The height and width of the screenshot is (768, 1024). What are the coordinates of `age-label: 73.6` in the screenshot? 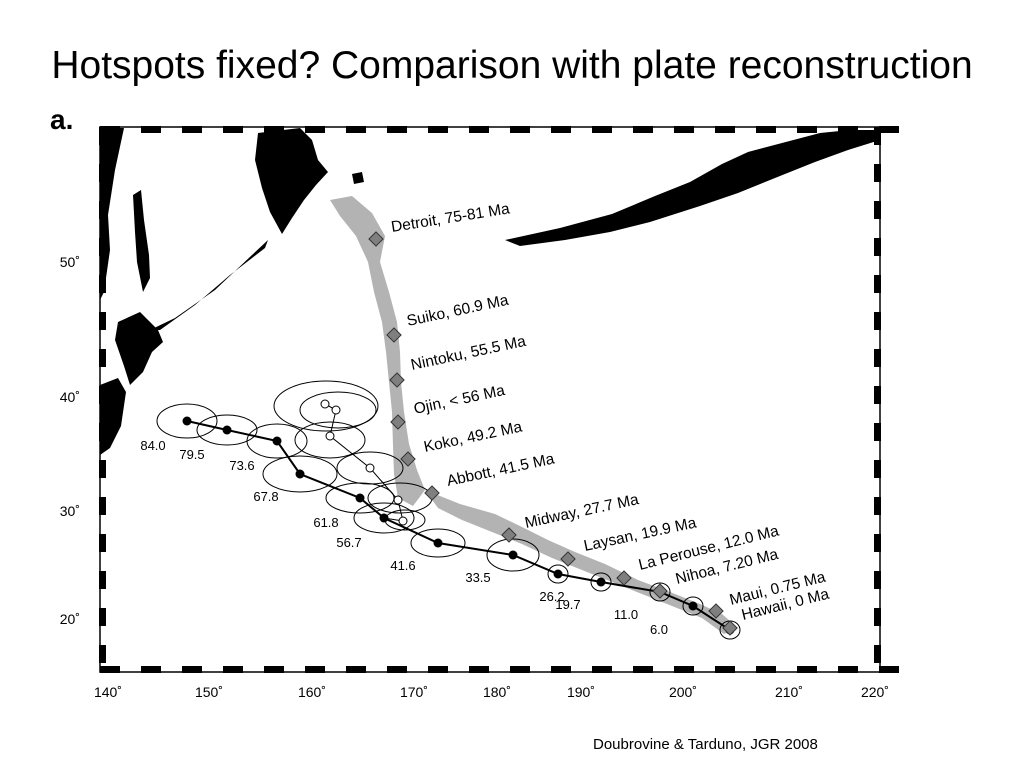 It's located at (241, 465).